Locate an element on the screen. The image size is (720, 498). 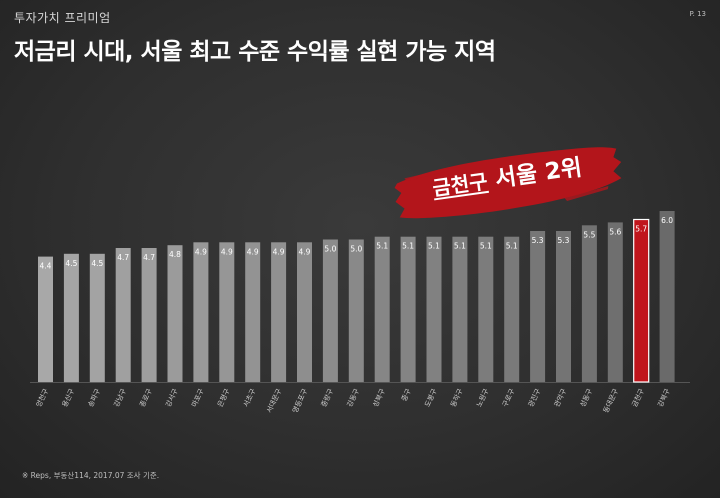
highlight-banner: 금천구 서울 2위 is located at coordinates (508, 183).